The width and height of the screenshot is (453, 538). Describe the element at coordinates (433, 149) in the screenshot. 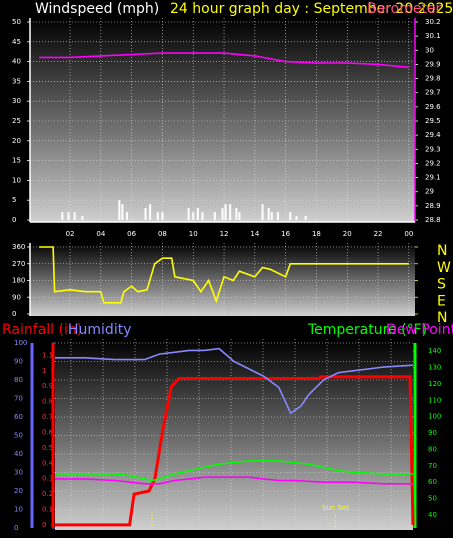

I see `tick-label: 29.3` at that location.